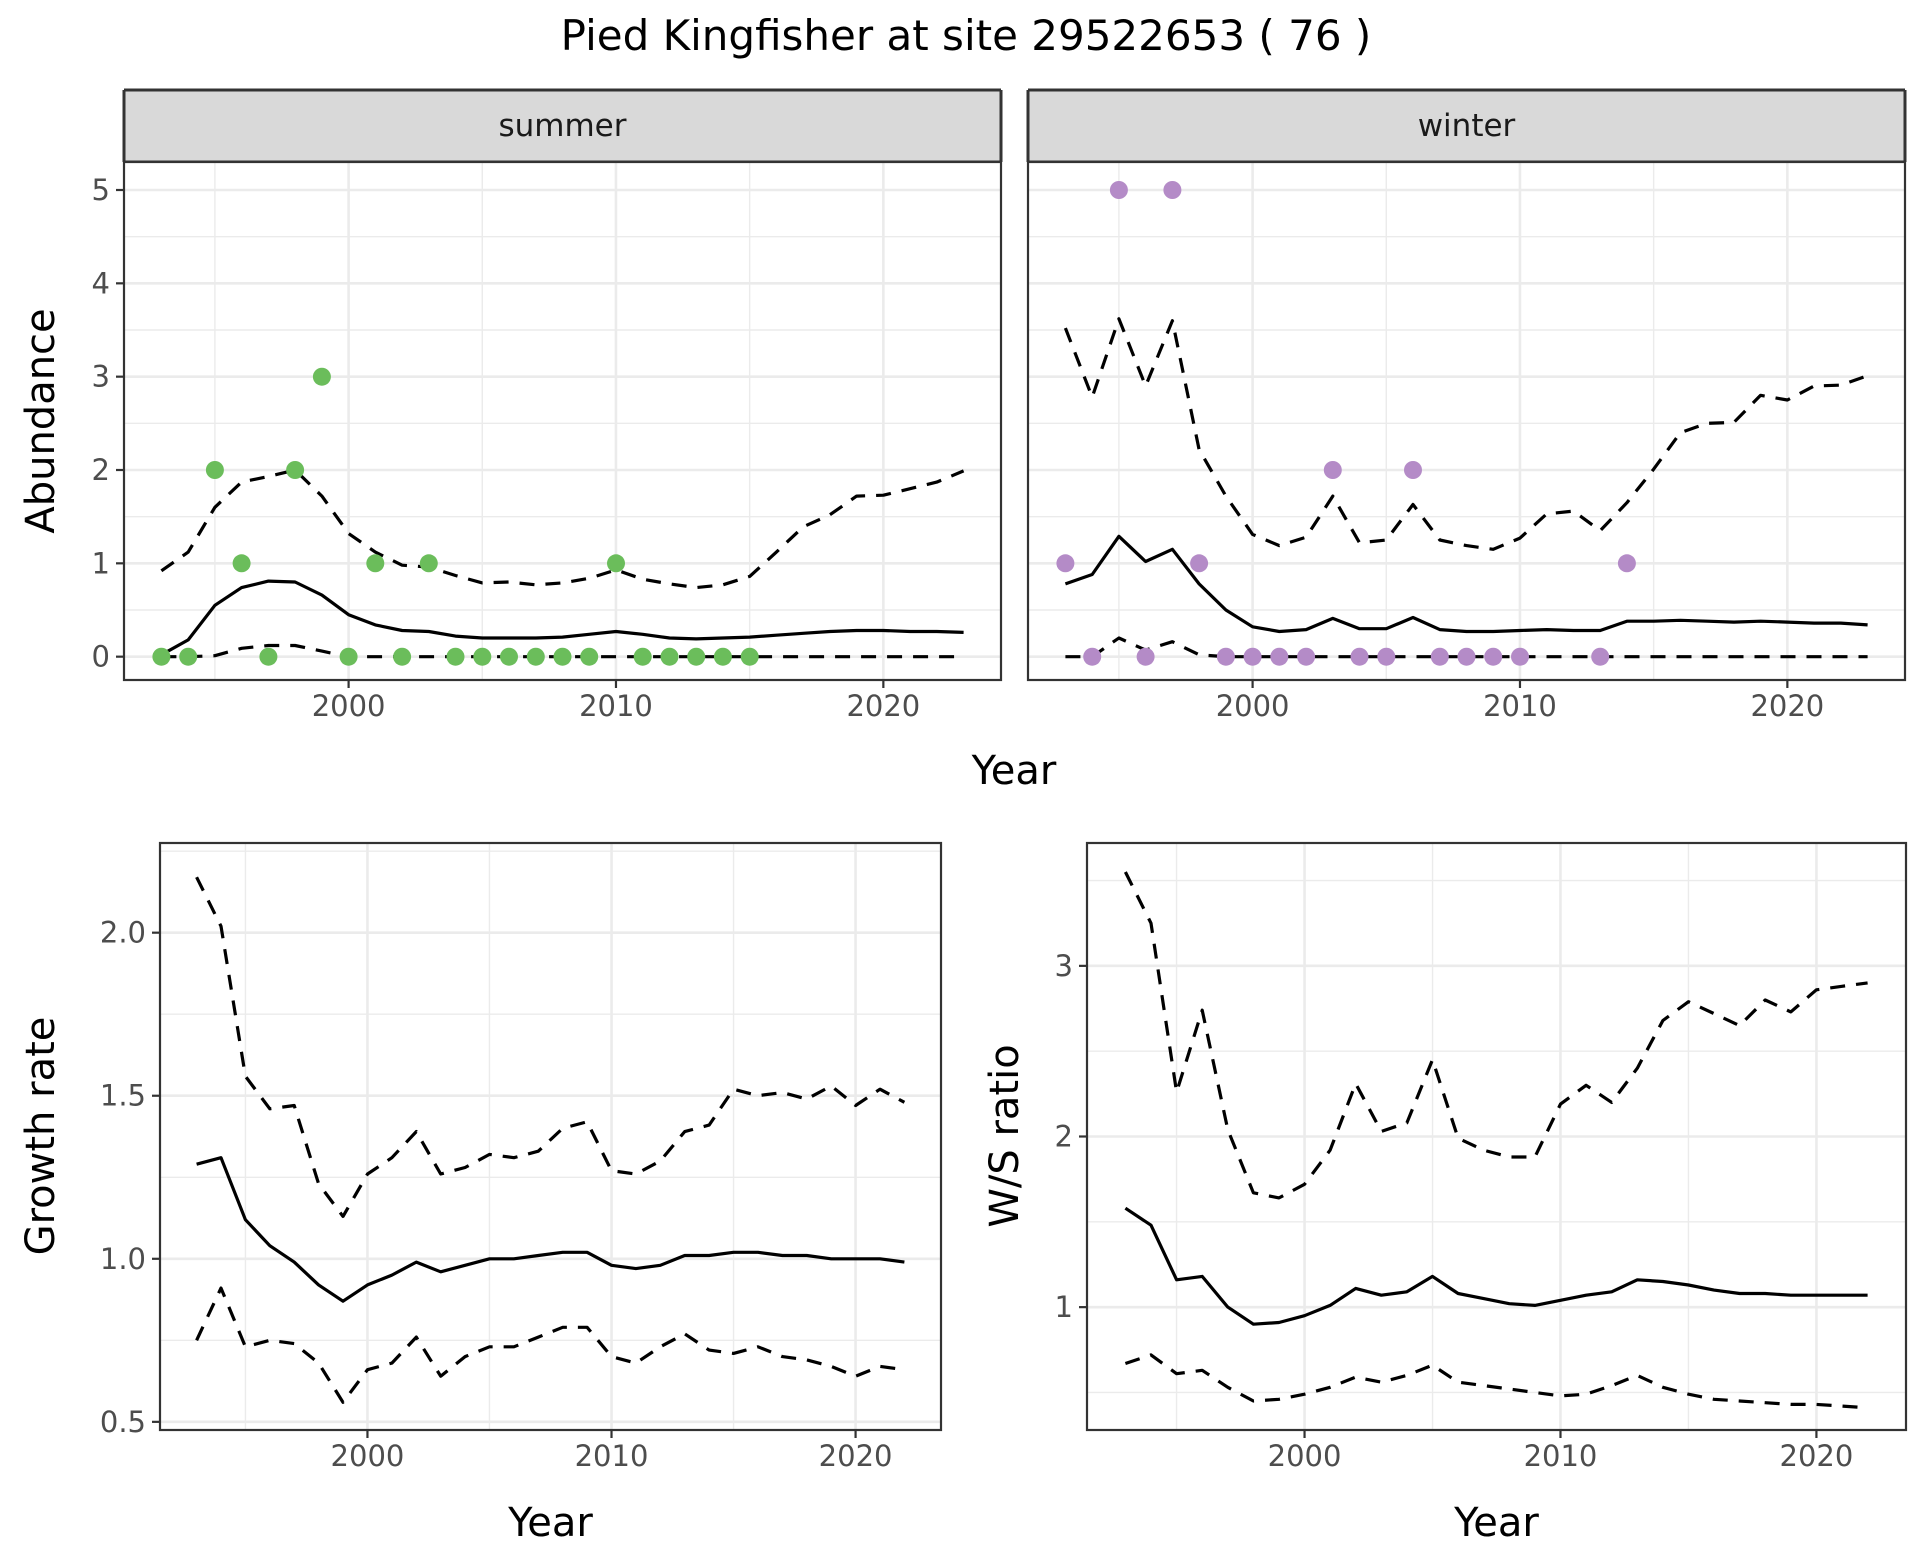  I want to click on figure-title: Pied Kingfisher at site 29522653 ( 76 ), so click(966, 35).